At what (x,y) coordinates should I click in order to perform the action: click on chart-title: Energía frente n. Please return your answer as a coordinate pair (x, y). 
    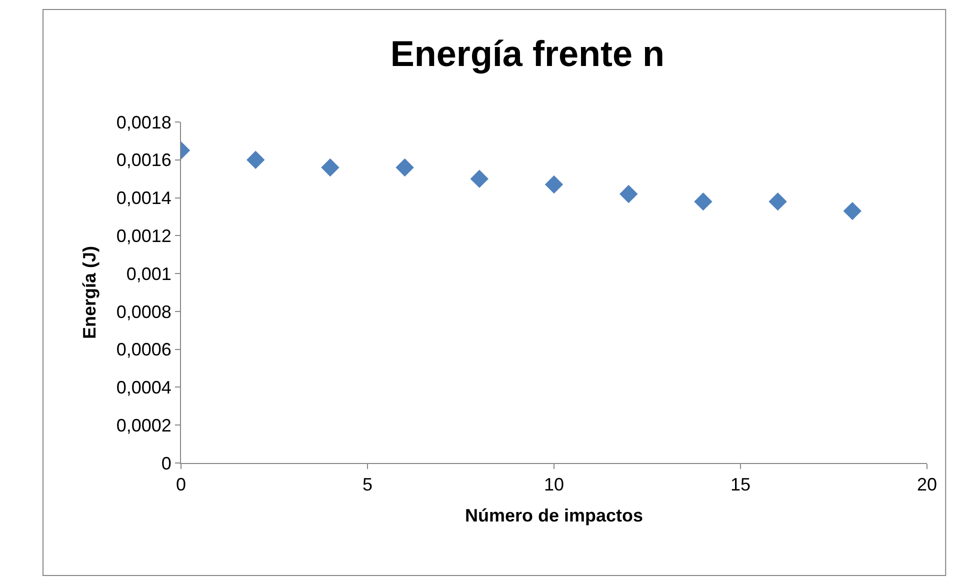
    Looking at the image, I should click on (527, 53).